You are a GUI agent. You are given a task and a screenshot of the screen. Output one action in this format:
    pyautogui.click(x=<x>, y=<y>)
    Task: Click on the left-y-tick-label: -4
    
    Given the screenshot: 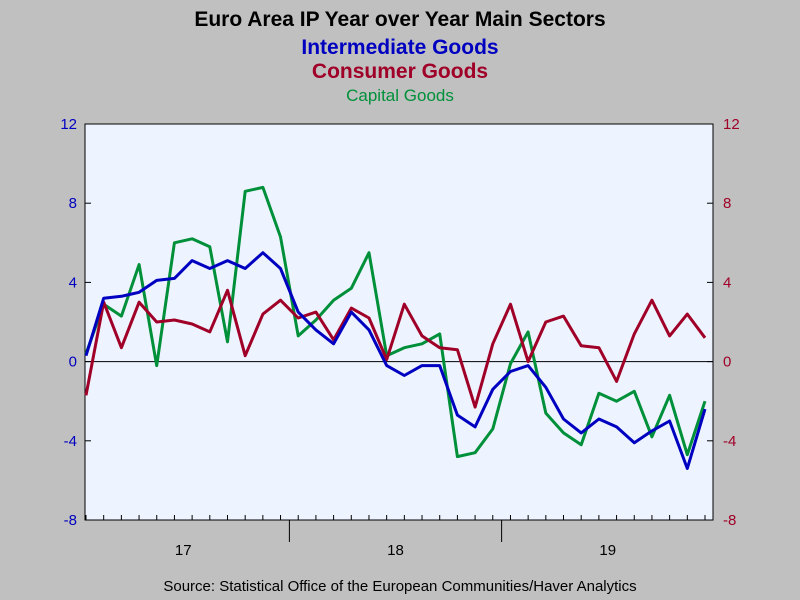 What is the action you would take?
    pyautogui.click(x=70, y=441)
    